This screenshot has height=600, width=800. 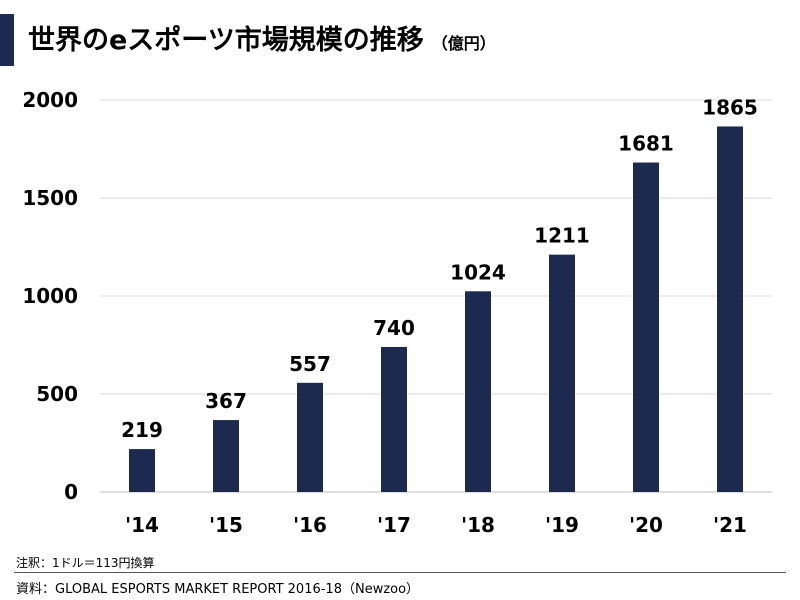 I want to click on x-tick-label: '21, so click(x=730, y=525).